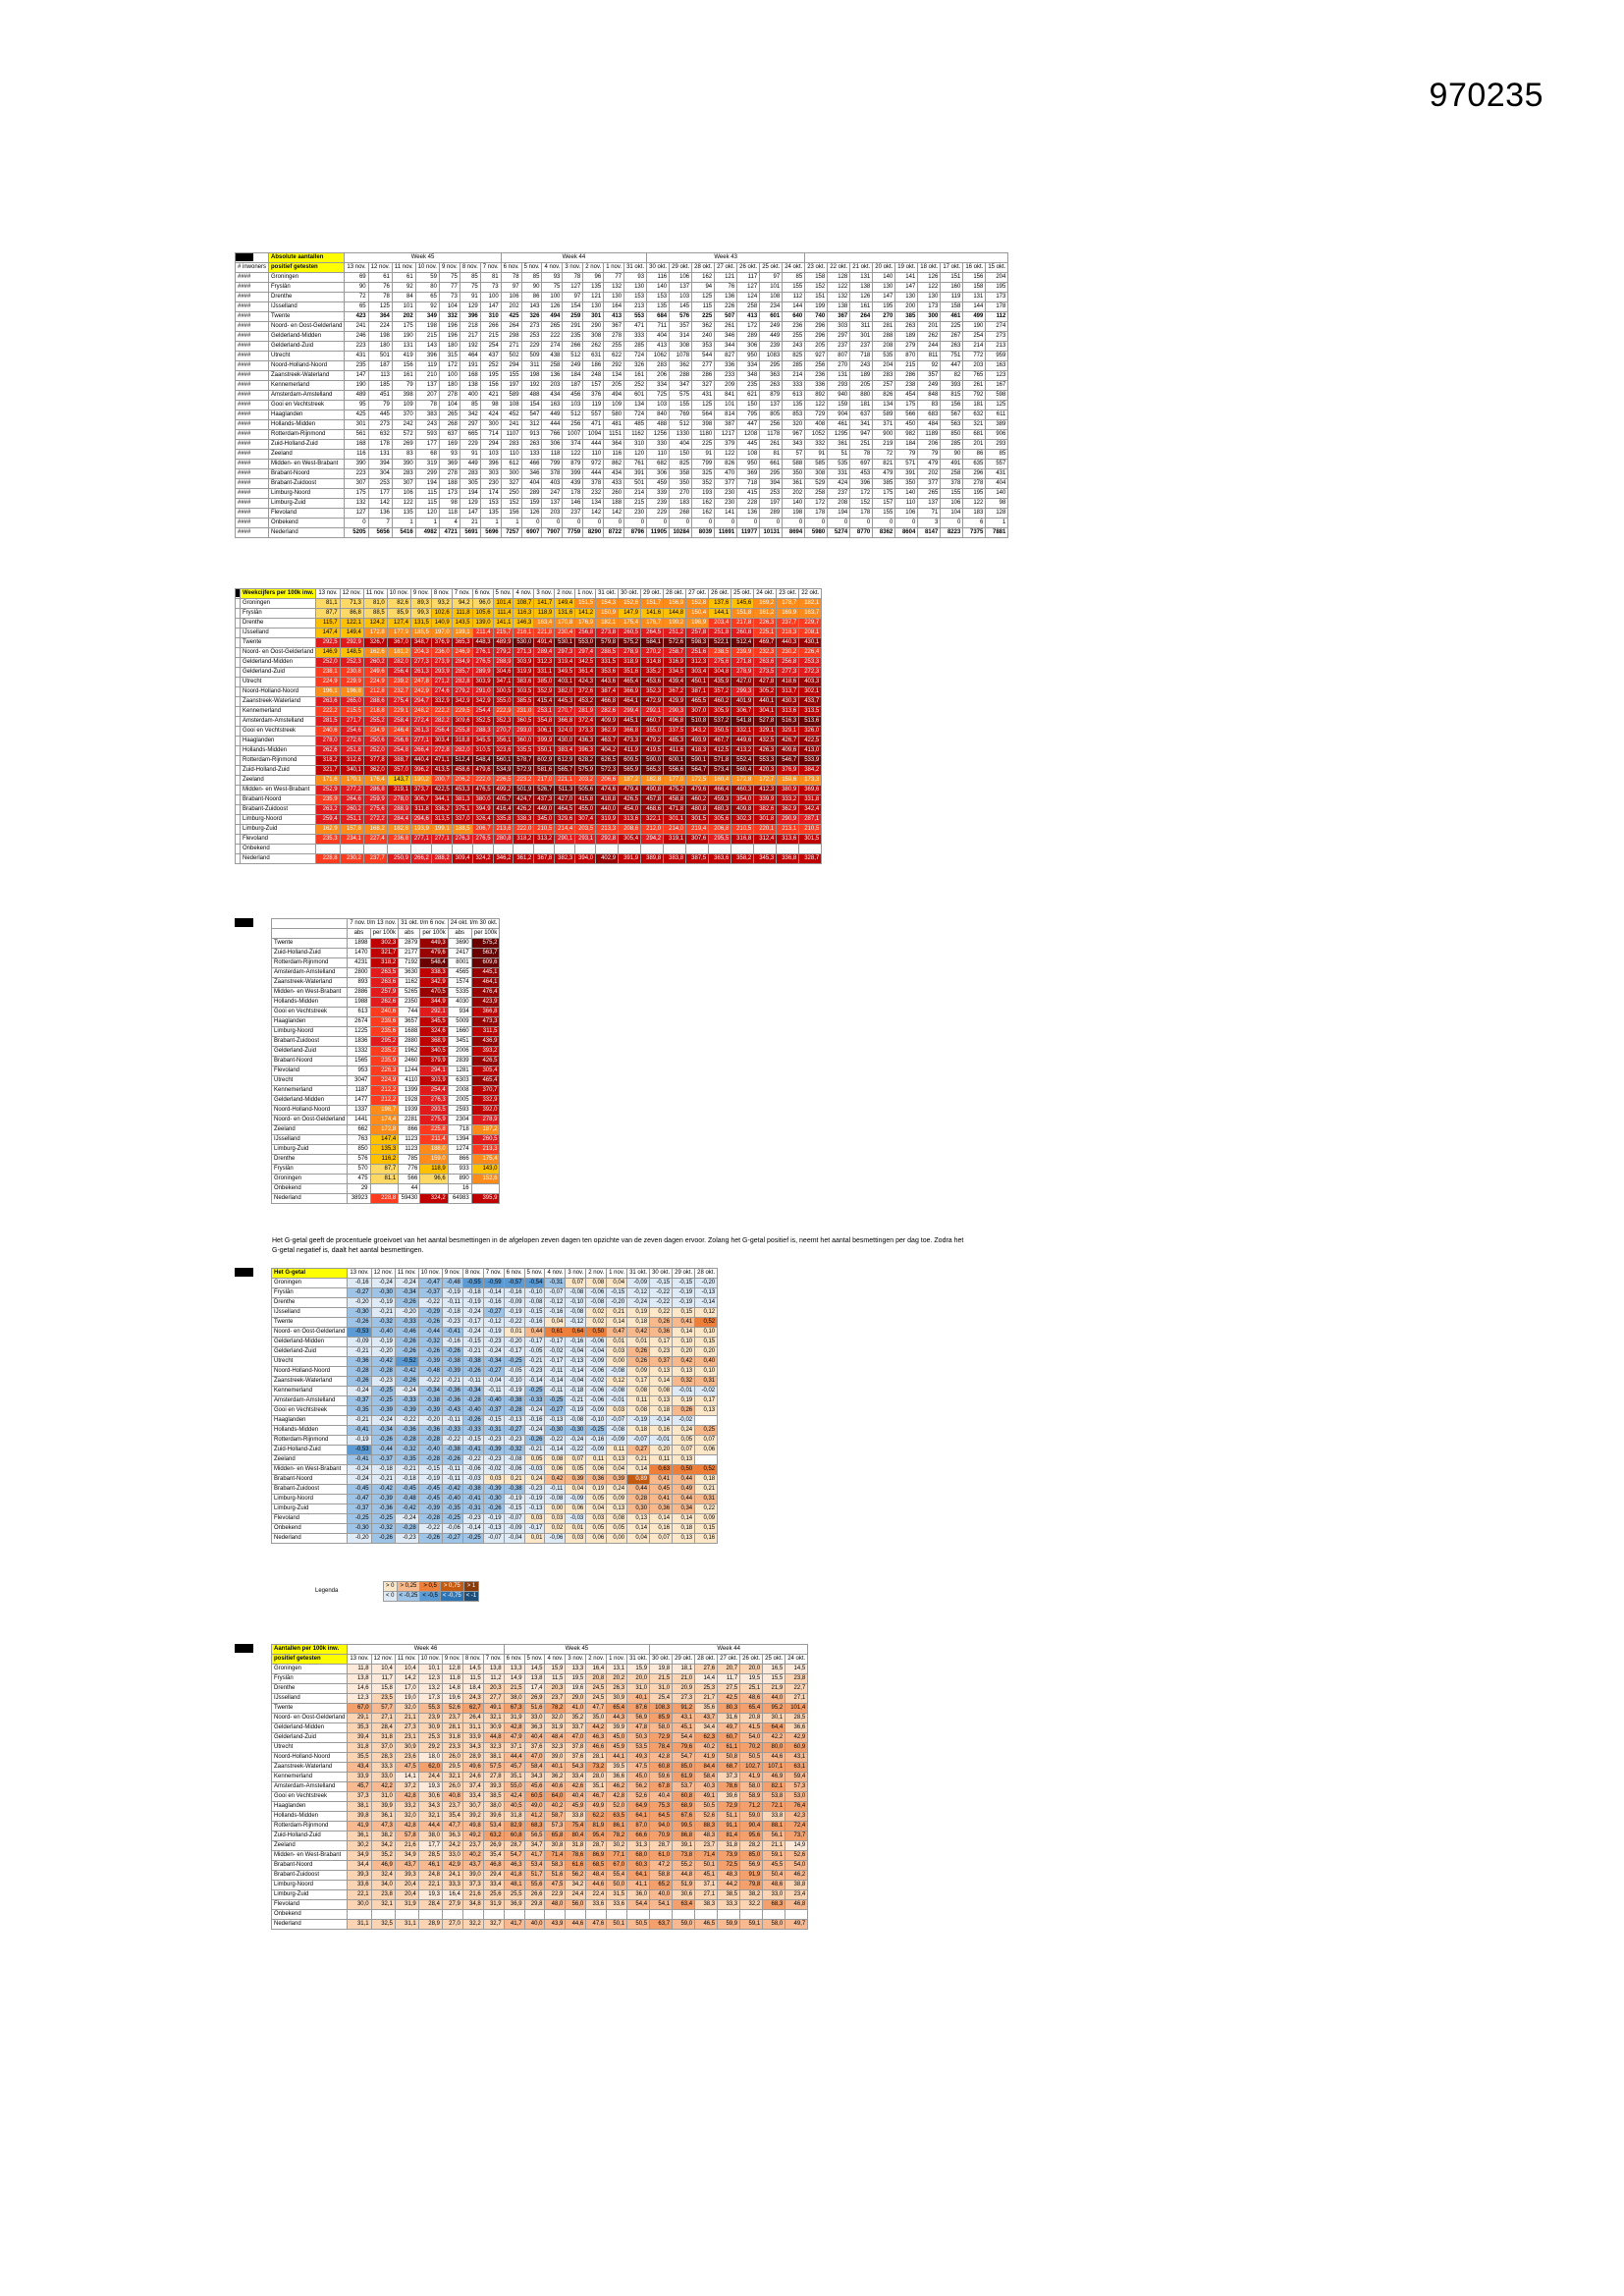  Describe the element at coordinates (774, 1836) in the screenshot. I see `value-cell: 56,1` at that location.